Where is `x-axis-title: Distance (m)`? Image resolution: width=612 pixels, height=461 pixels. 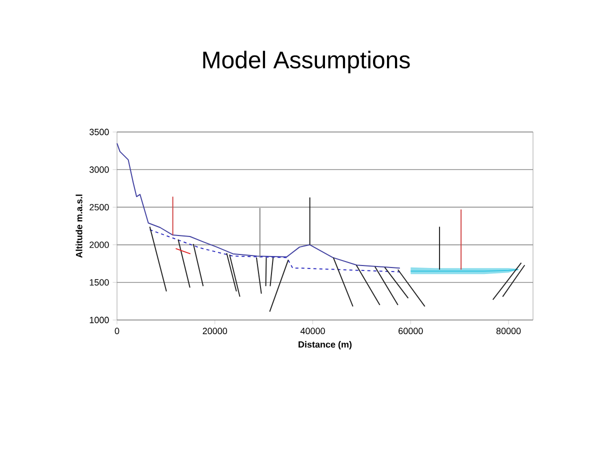 x-axis-title: Distance (m) is located at coordinates (325, 345).